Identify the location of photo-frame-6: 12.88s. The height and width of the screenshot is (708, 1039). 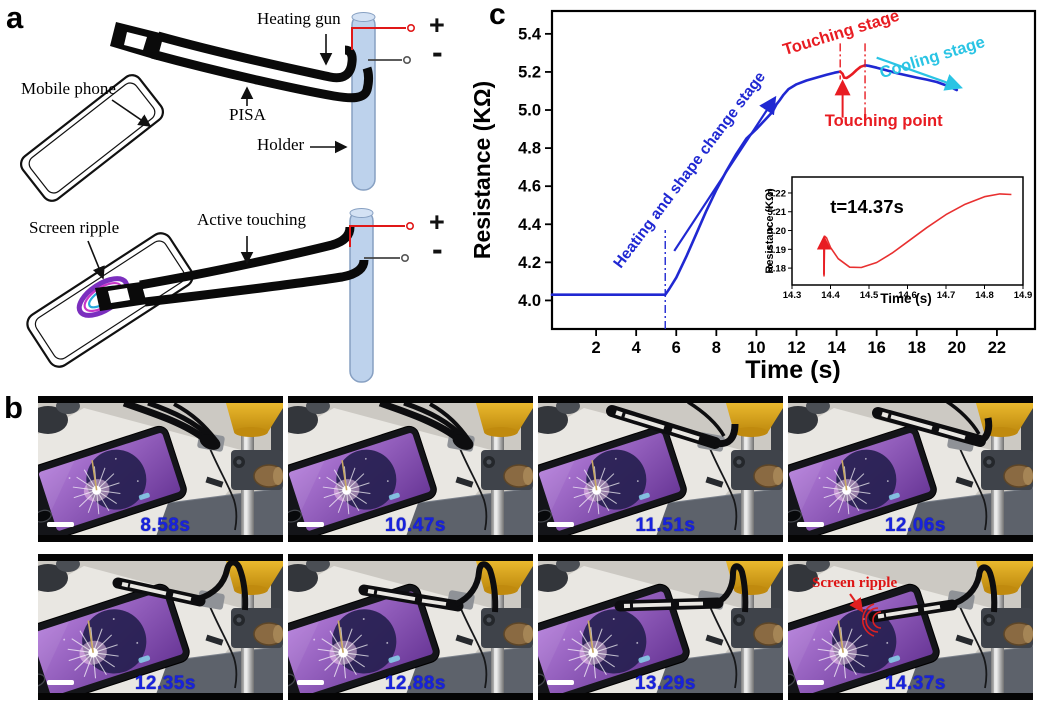
(410, 627).